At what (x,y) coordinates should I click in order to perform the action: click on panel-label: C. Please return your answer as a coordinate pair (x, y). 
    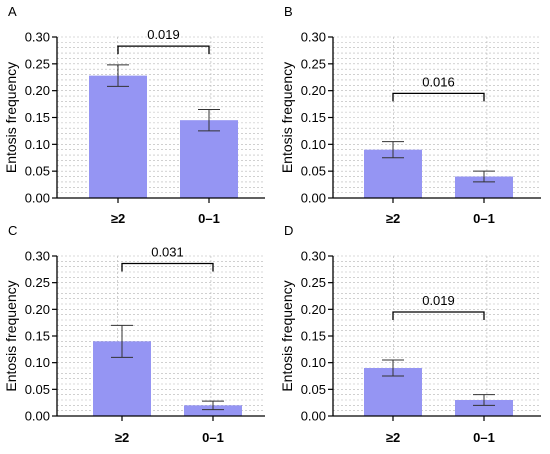
    Looking at the image, I should click on (12, 230).